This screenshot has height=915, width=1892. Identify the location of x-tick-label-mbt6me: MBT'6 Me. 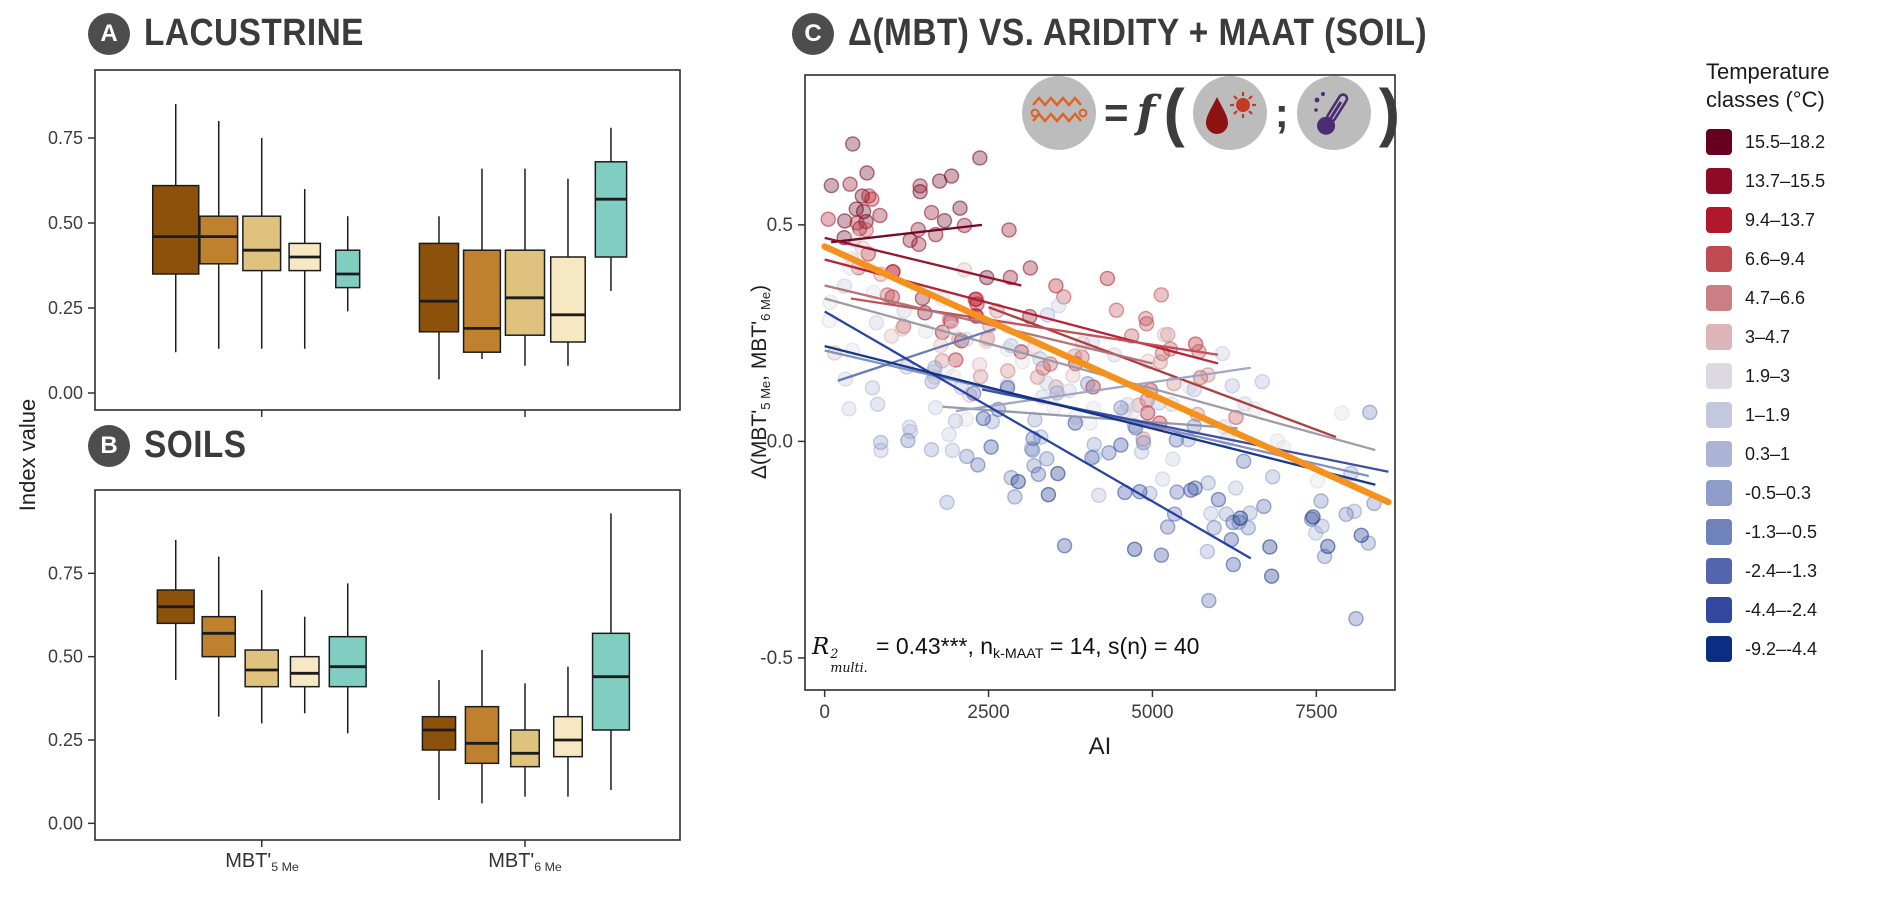
(525, 862).